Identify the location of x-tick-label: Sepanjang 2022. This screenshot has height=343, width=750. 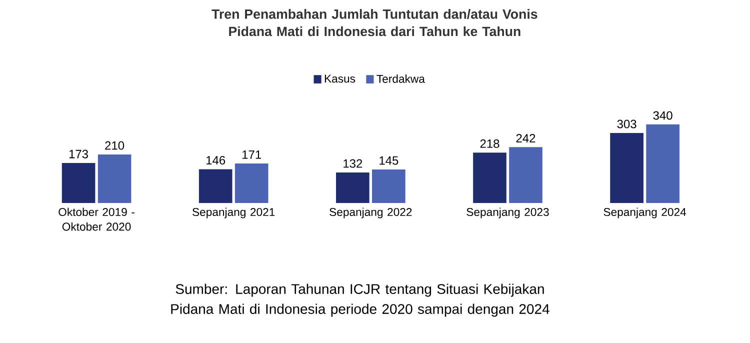
(371, 213).